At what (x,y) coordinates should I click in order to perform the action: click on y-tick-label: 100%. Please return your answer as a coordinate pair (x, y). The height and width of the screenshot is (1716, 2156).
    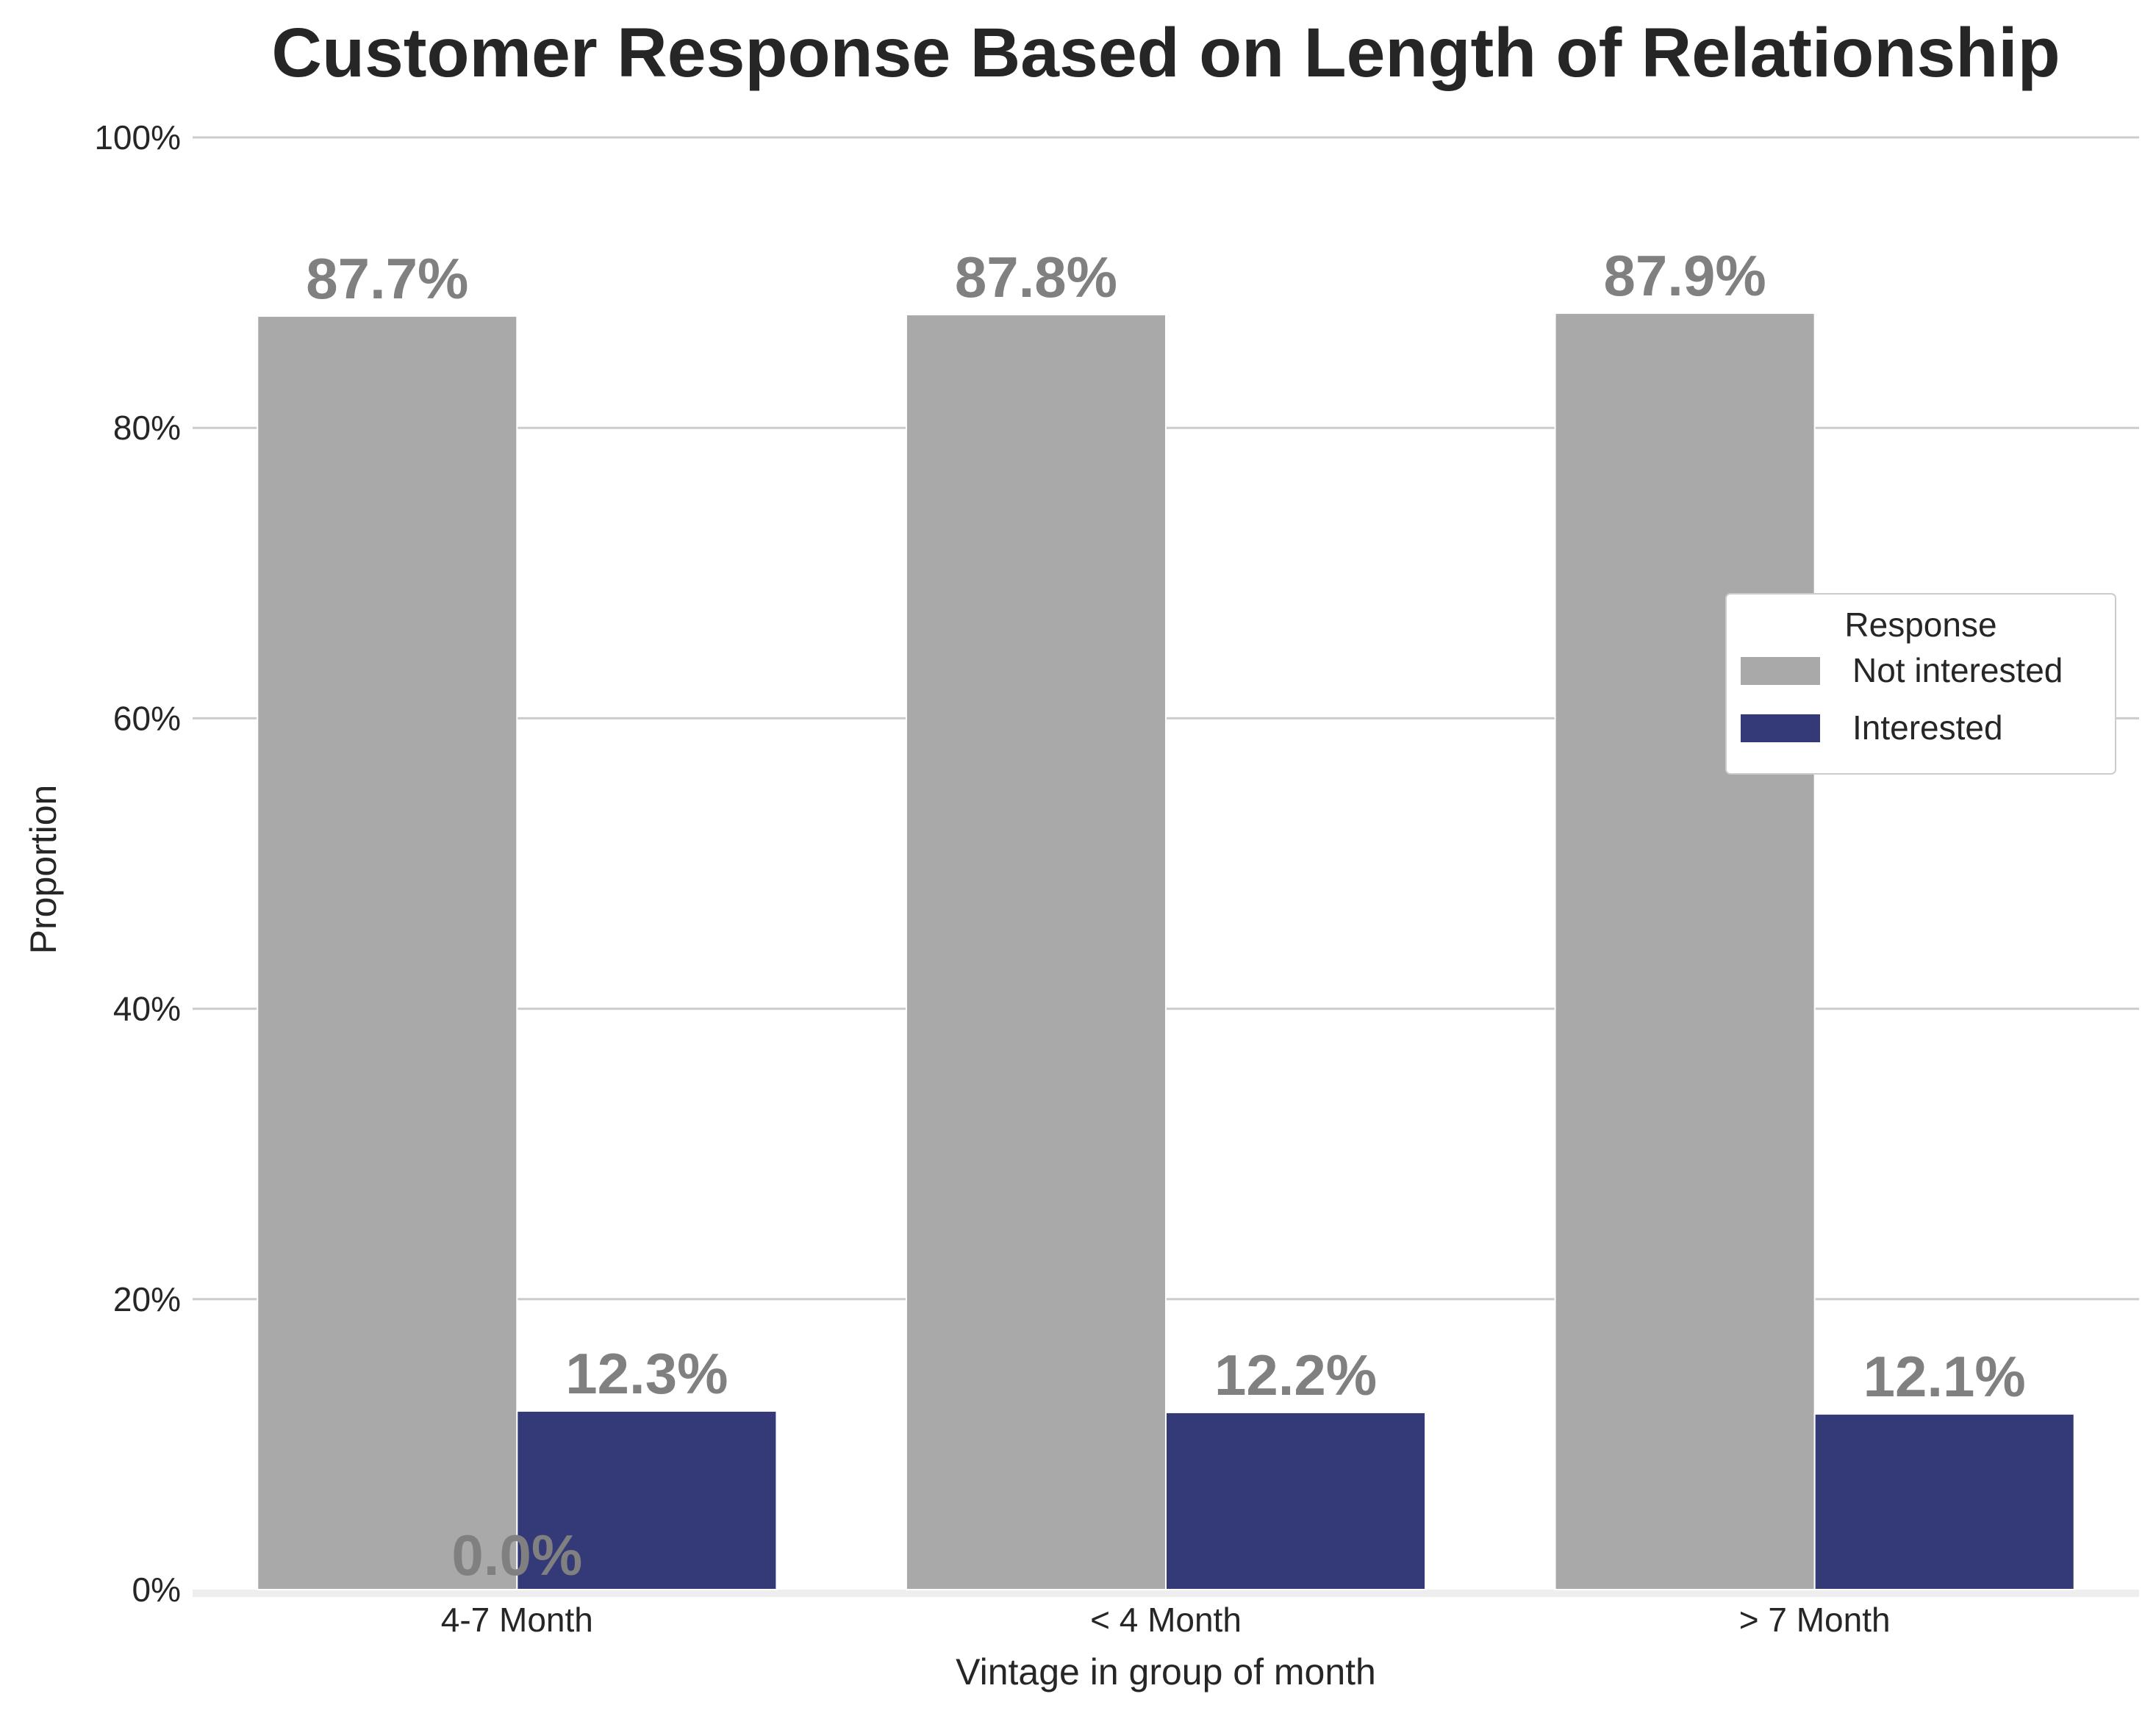
    Looking at the image, I should click on (138, 137).